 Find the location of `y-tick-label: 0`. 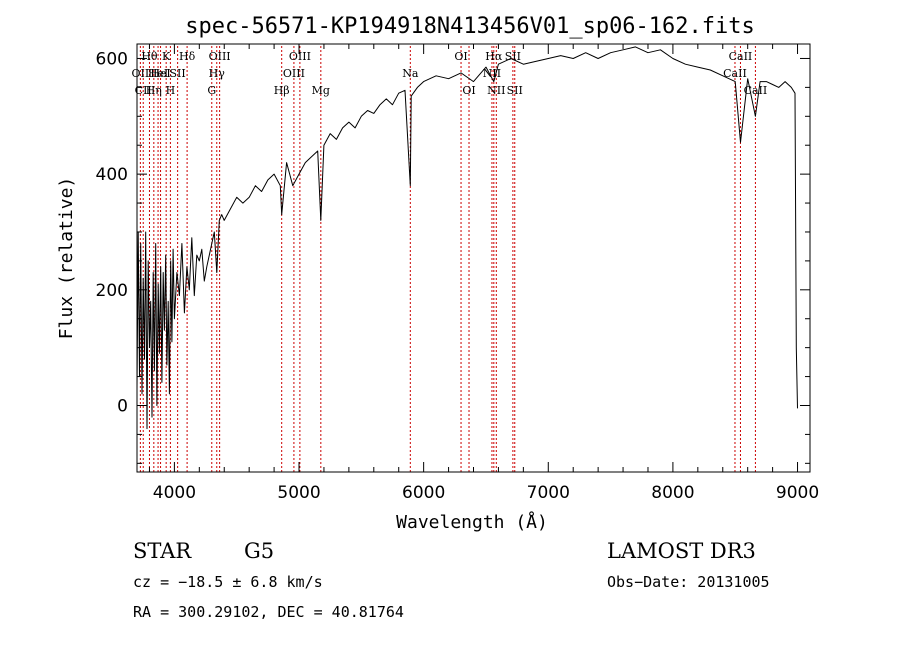

y-tick-label: 0 is located at coordinates (122, 406).